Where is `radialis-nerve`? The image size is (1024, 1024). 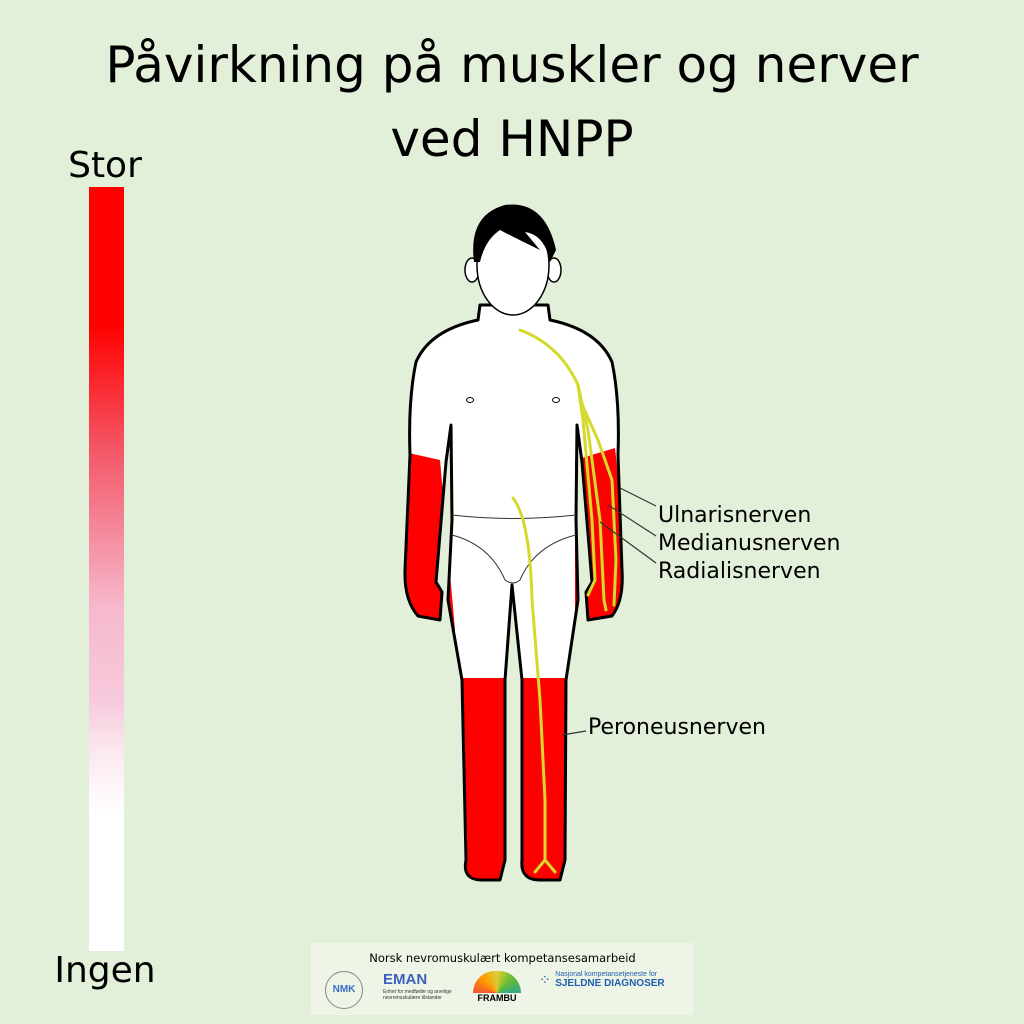
radialis-nerve is located at coordinates (557, 462).